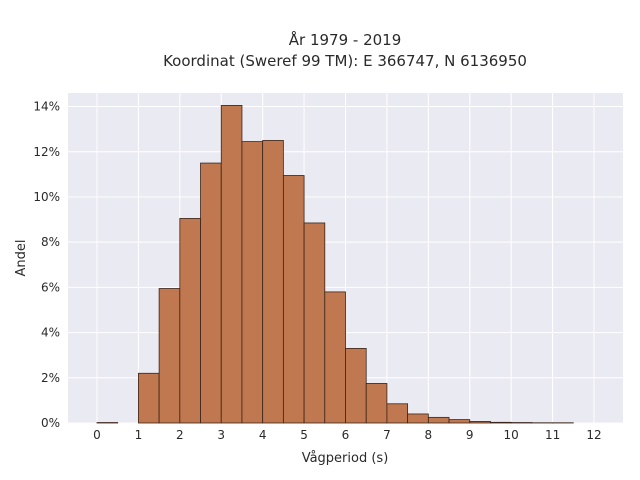 Image resolution: width=640 pixels, height=480 pixels. I want to click on x-tick-labels: 0 1 2 3 4 5 6 7 8 9 10 11 12, so click(347, 435).